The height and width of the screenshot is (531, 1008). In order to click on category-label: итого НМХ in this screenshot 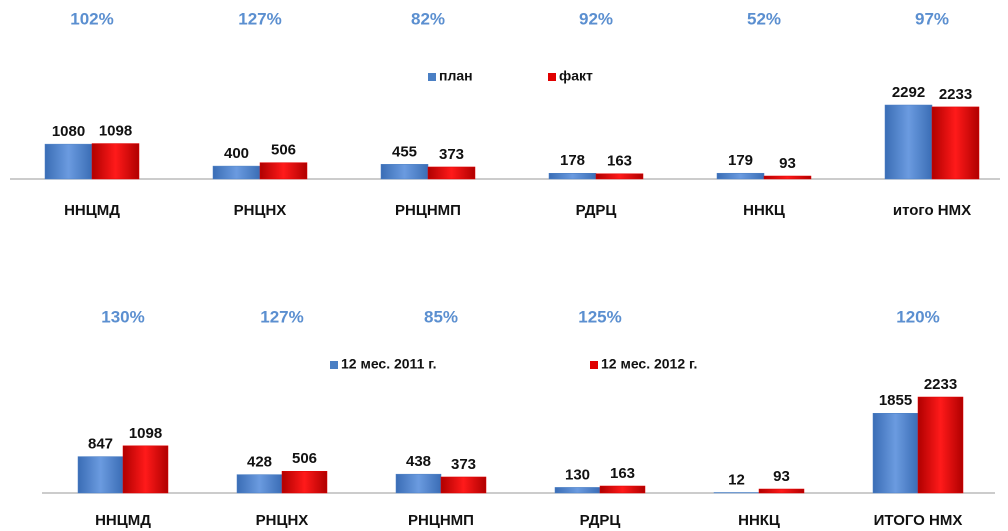, I will do `click(932, 210)`.